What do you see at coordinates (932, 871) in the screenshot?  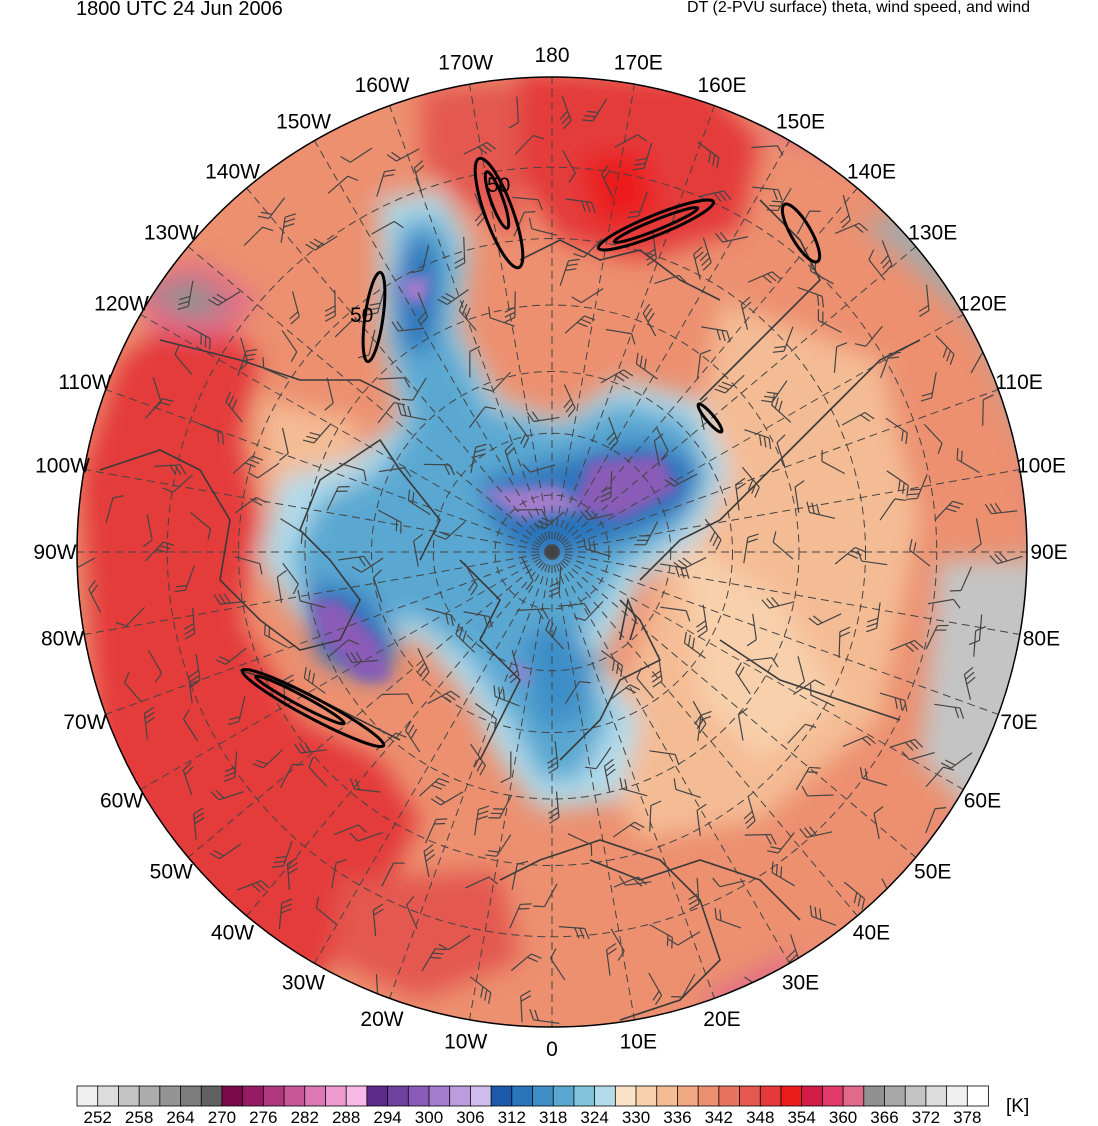 I see `longitude-label: 50E` at bounding box center [932, 871].